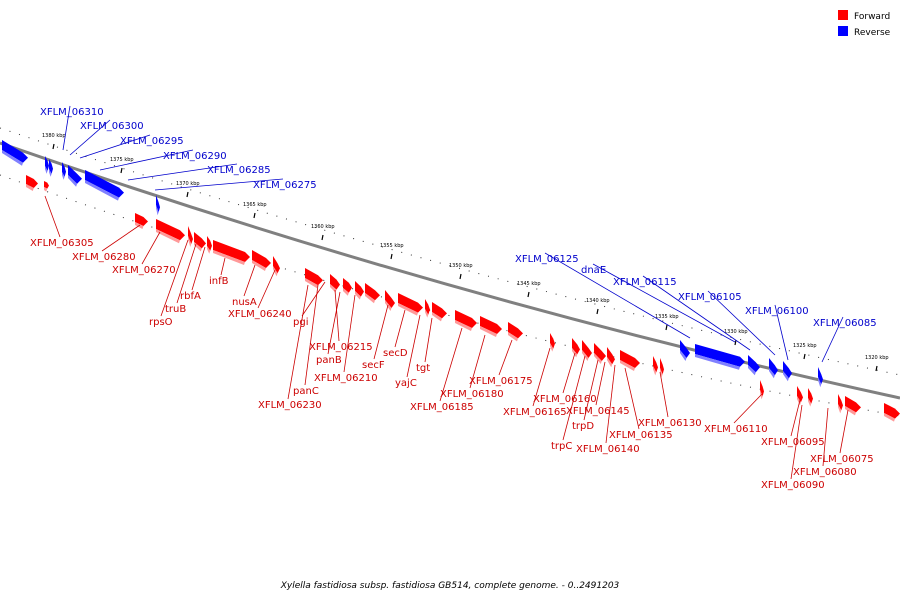  Describe the element at coordinates (72, 112) in the screenshot. I see `reverse-gene-label: XFLM_06310` at that location.